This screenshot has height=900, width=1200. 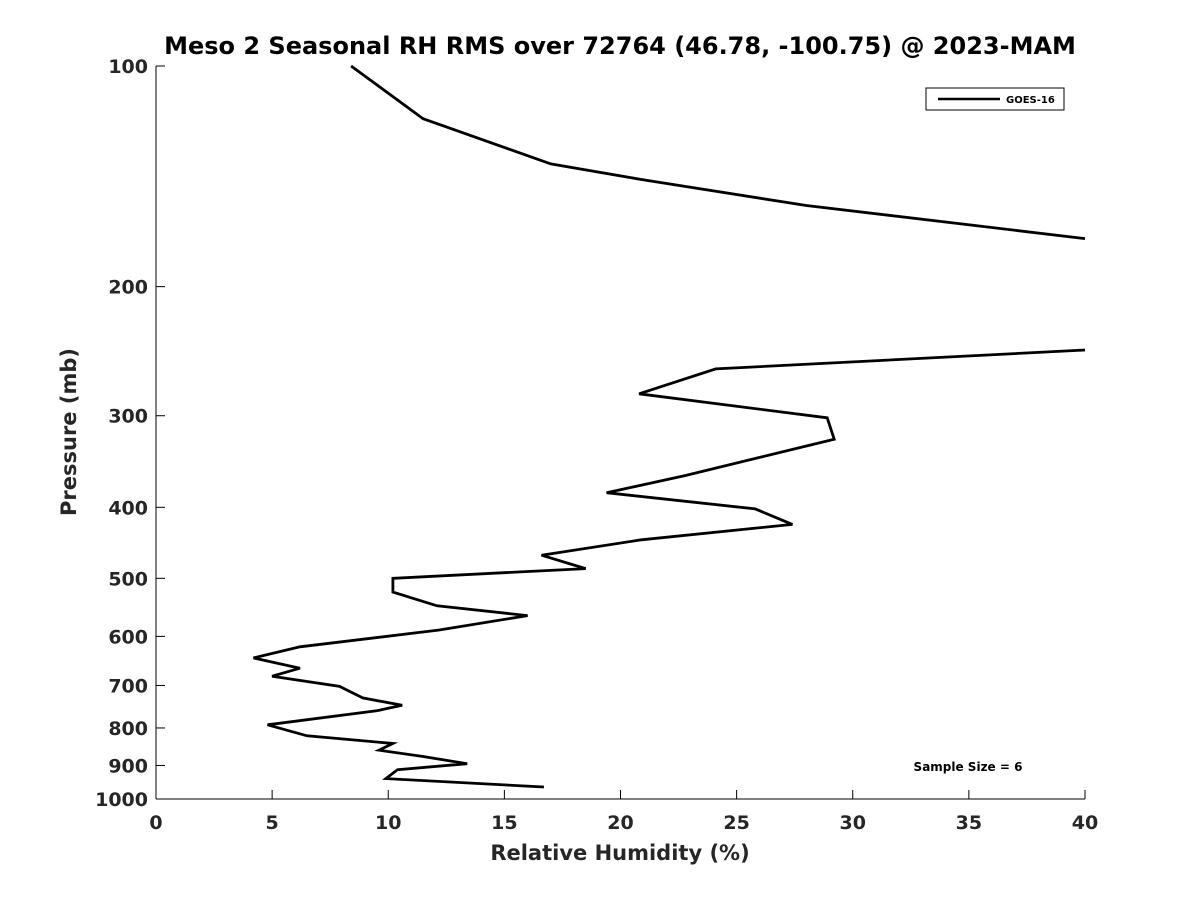 What do you see at coordinates (130, 433) in the screenshot?
I see `y-ticks: 100 200 300 400 500 600 700 800 900 1000` at bounding box center [130, 433].